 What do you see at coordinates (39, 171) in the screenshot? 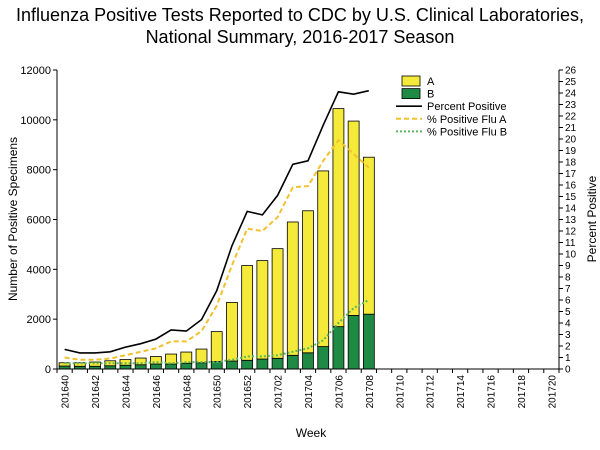
I see `y-tick-label: 8000` at bounding box center [39, 171].